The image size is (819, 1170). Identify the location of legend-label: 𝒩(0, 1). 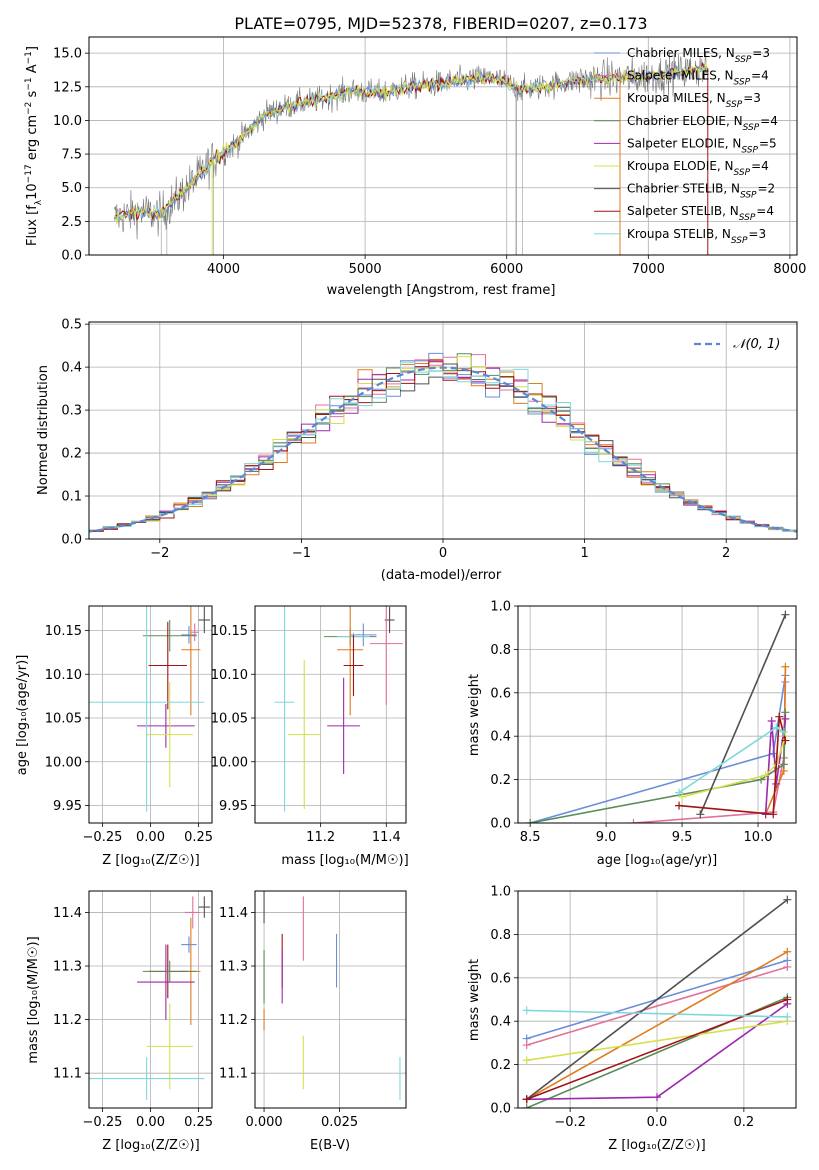
(756, 344).